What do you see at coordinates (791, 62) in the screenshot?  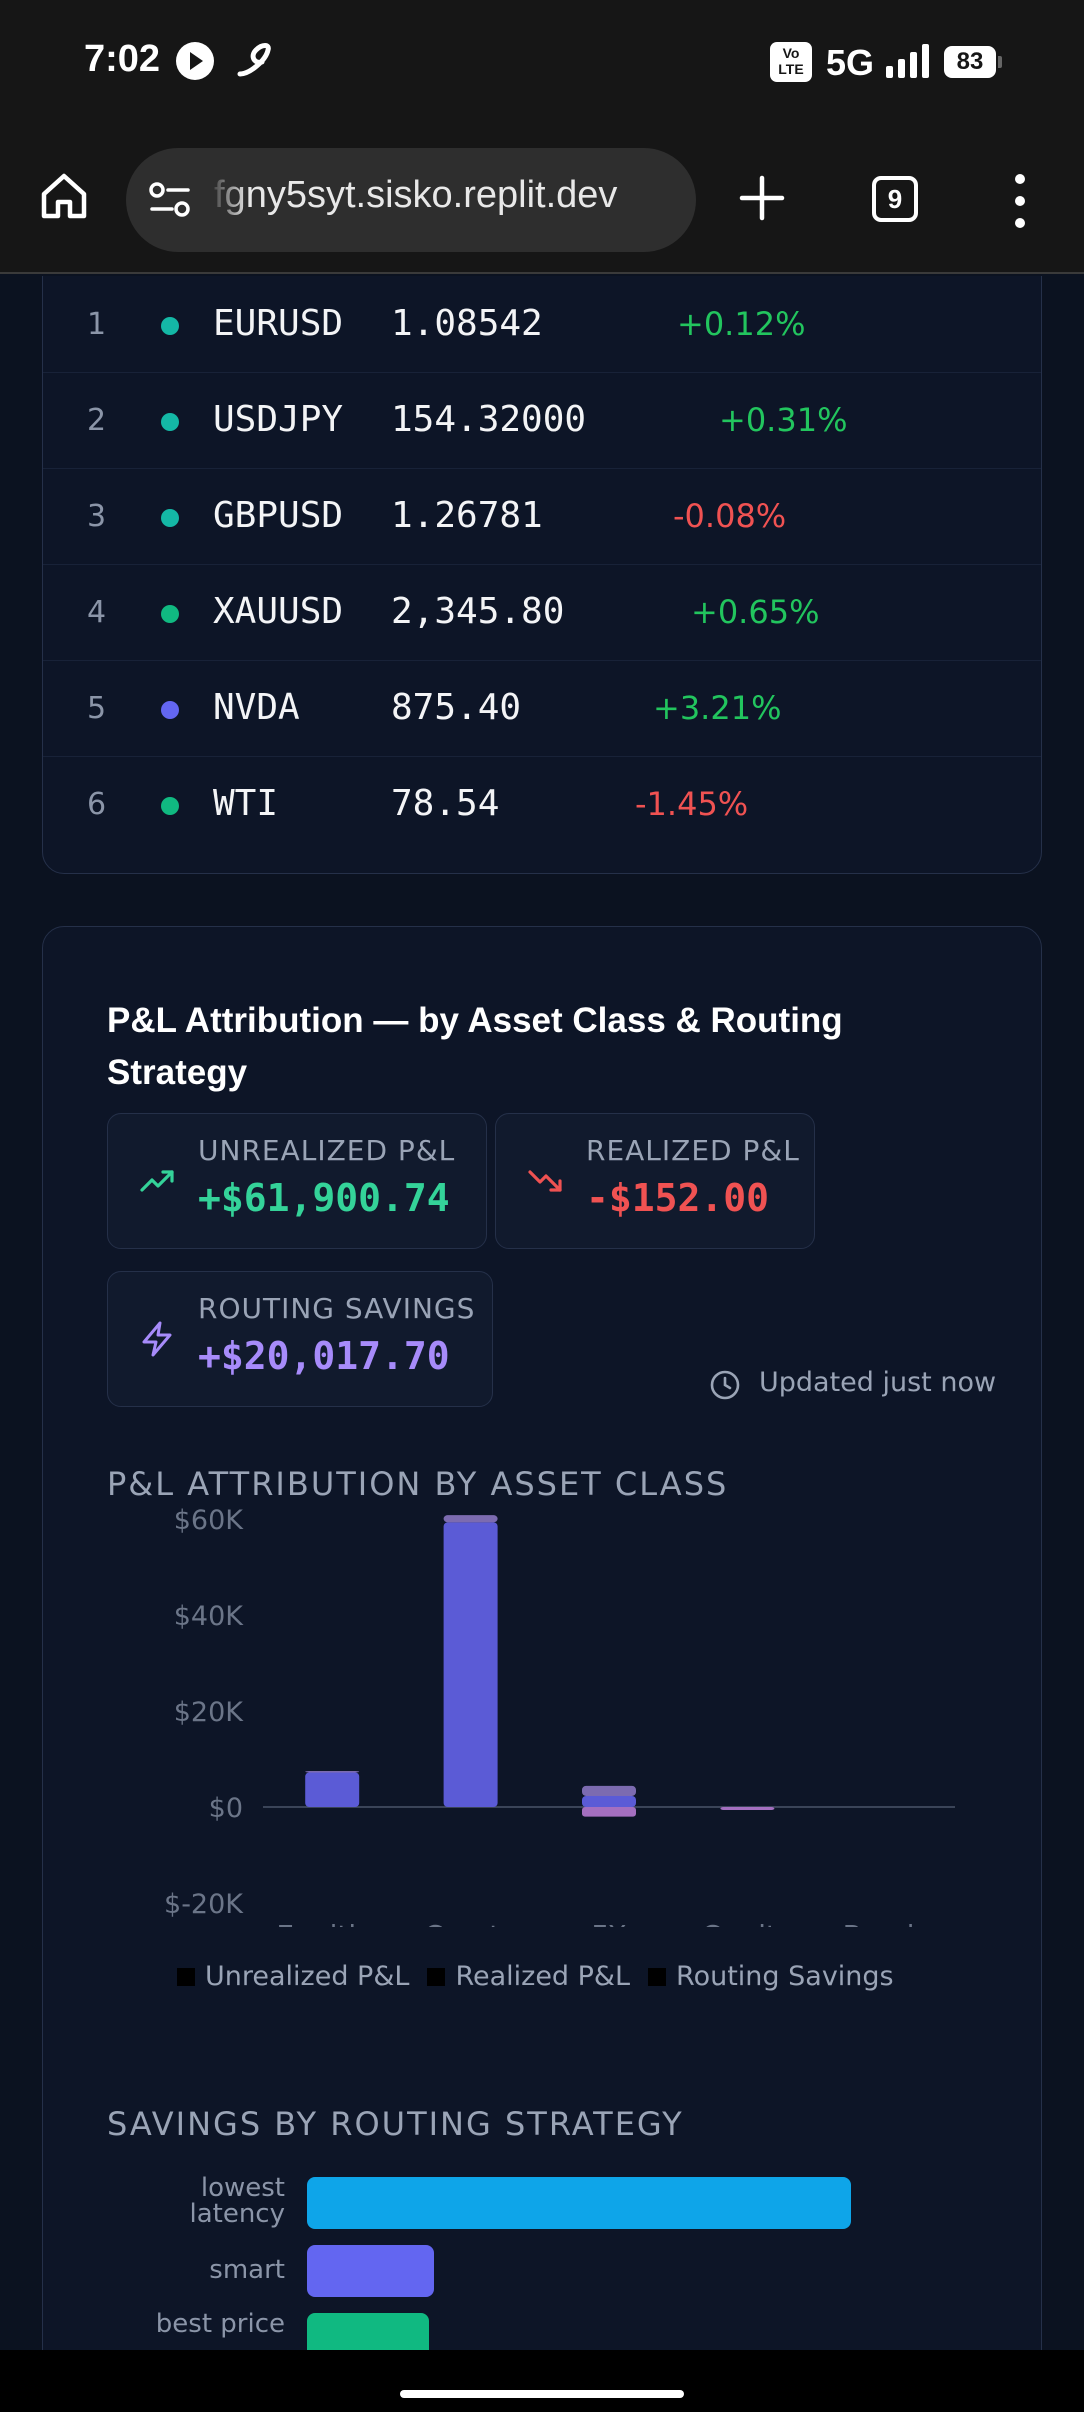 I see `volte-icon: Vo LTE` at bounding box center [791, 62].